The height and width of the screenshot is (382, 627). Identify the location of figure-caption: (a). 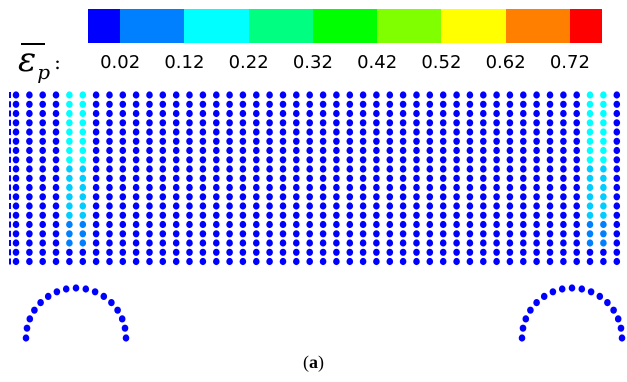
(313, 362).